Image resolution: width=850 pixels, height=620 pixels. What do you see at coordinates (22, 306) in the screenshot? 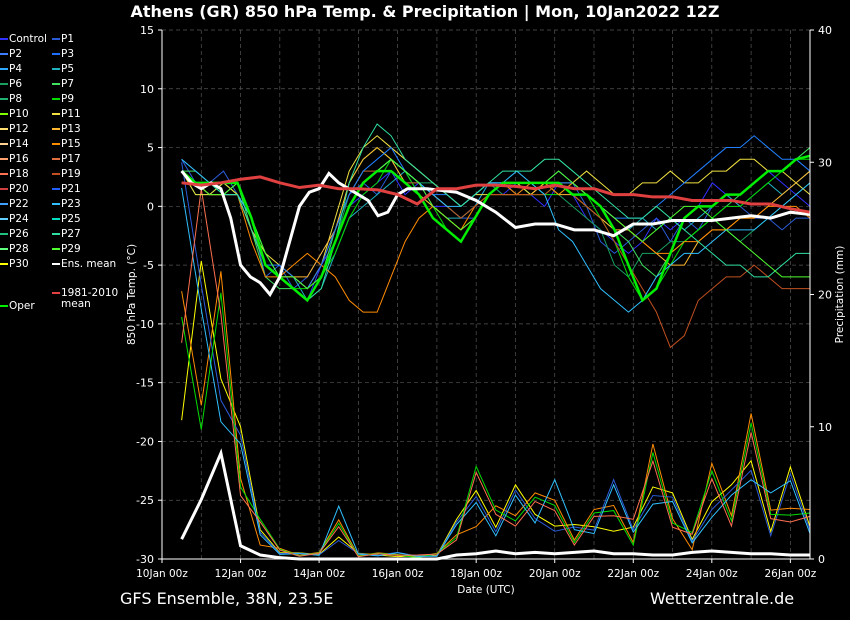
I see `legend-label: Oper` at bounding box center [22, 306].